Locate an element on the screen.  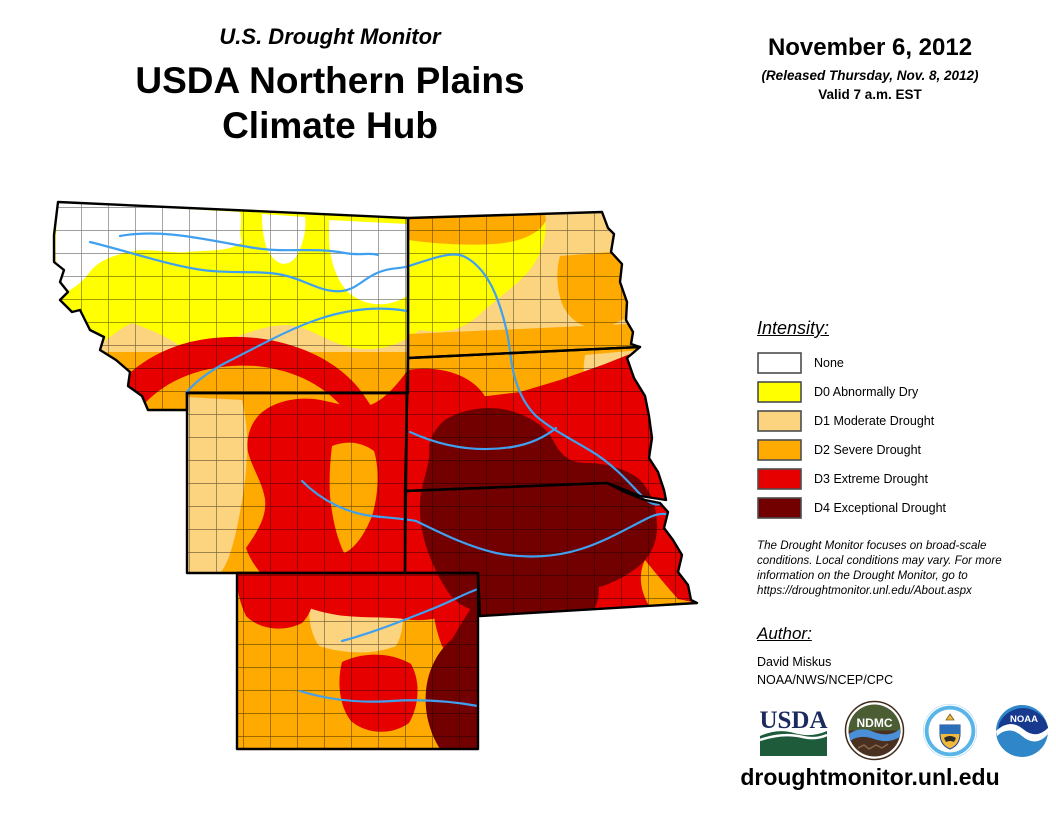
legend-item-none: None is located at coordinates (904, 362).